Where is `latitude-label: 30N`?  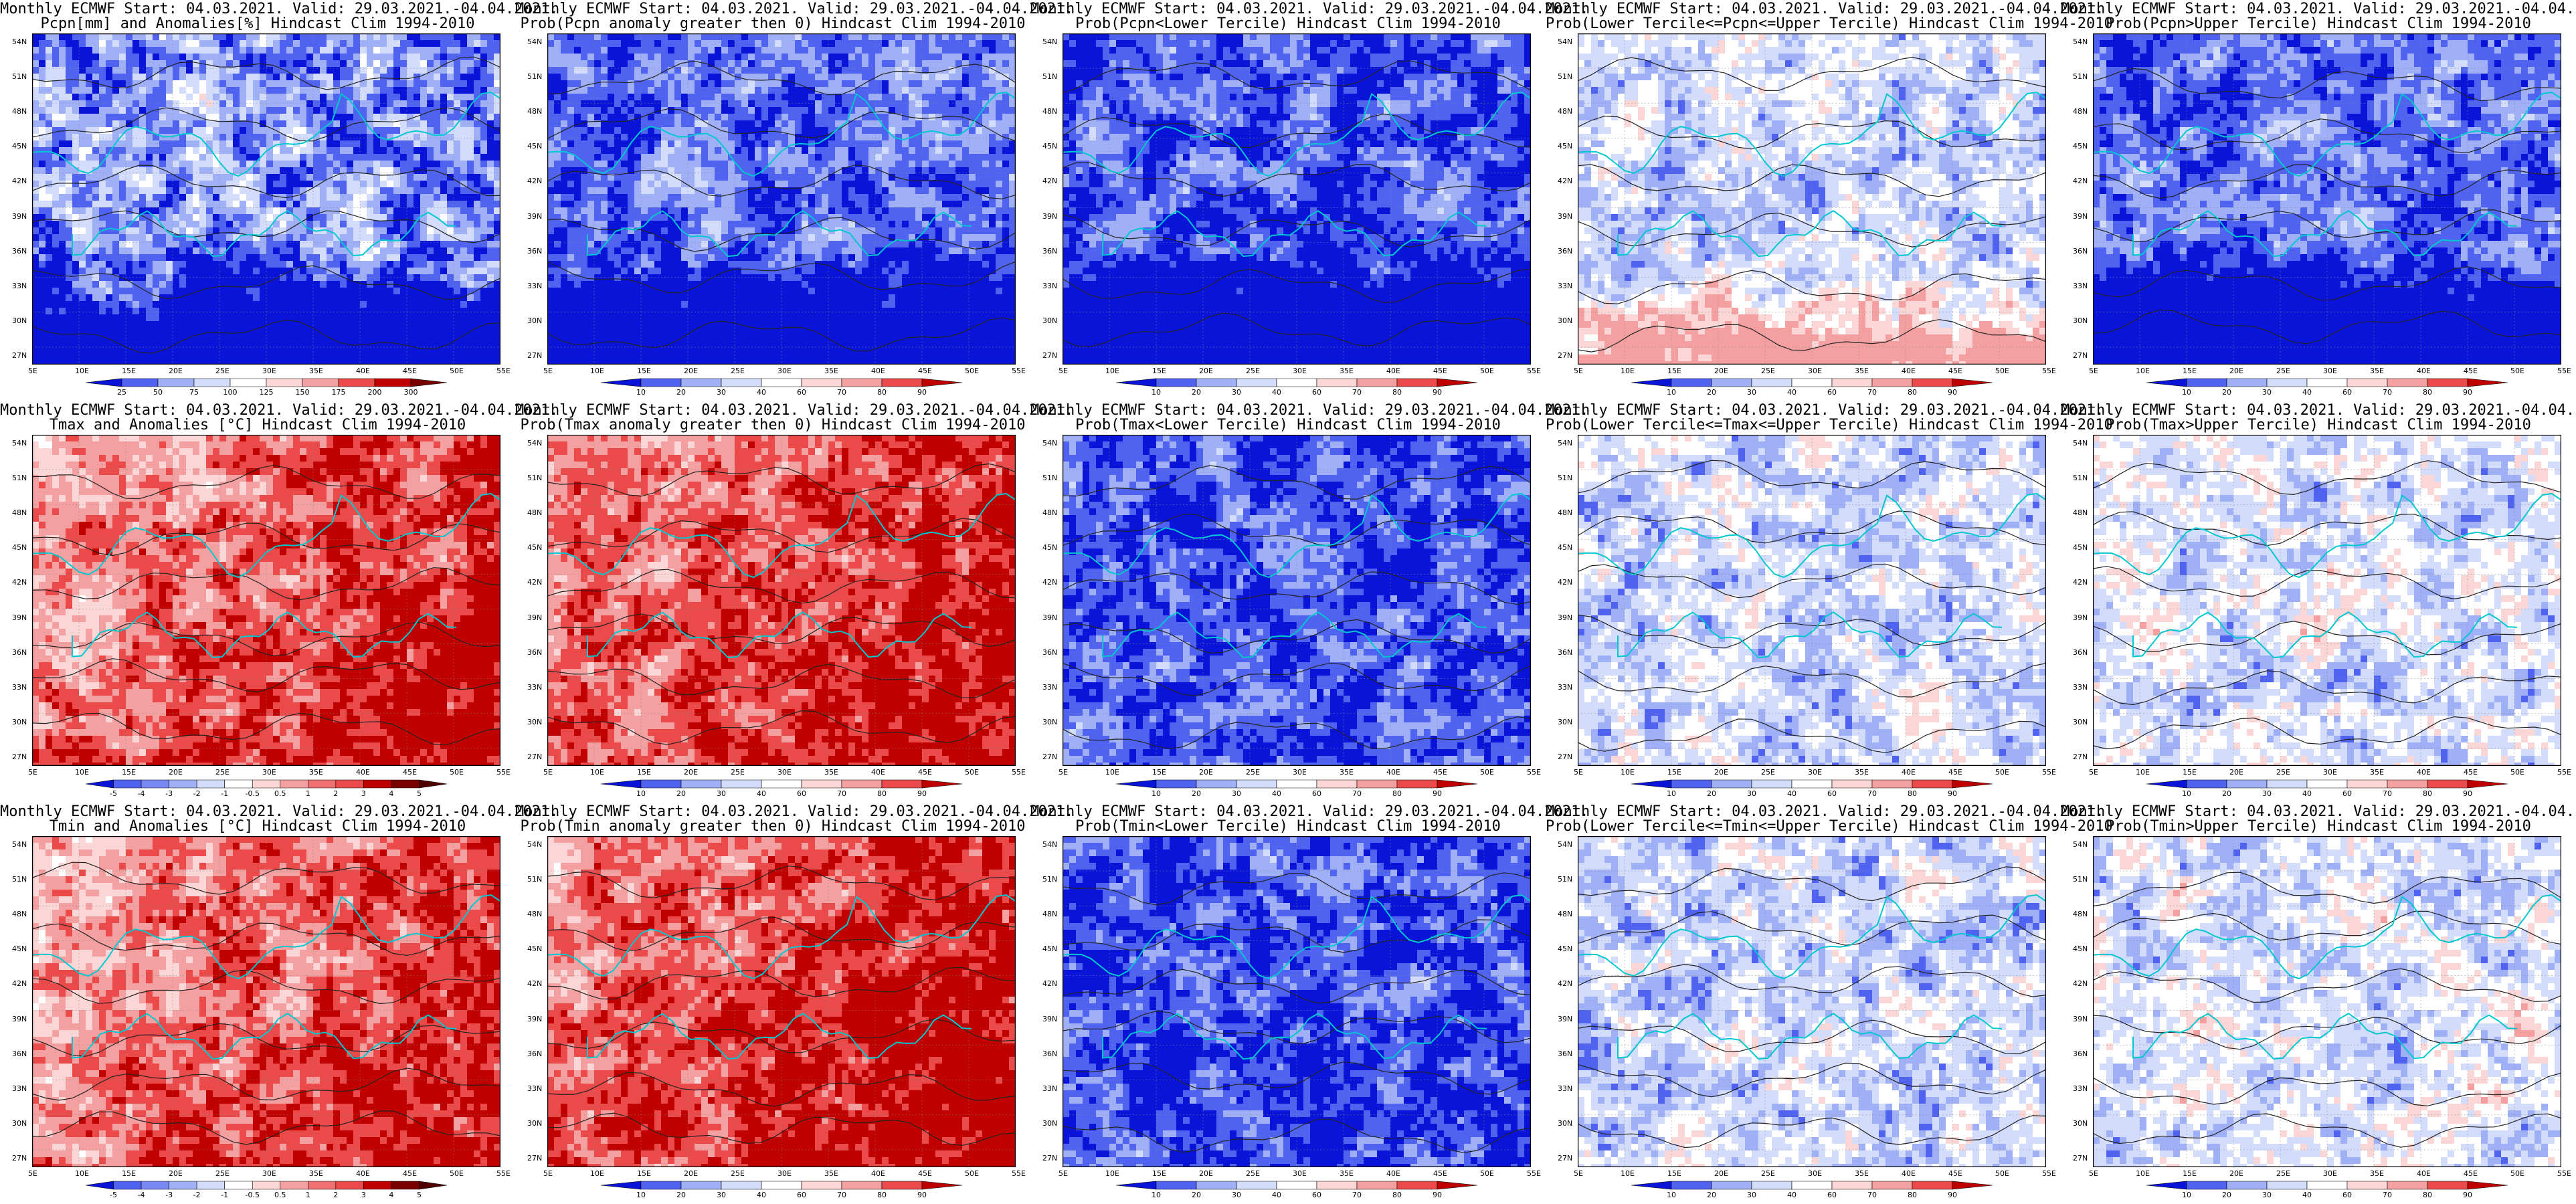
latitude-label: 30N is located at coordinates (534, 320).